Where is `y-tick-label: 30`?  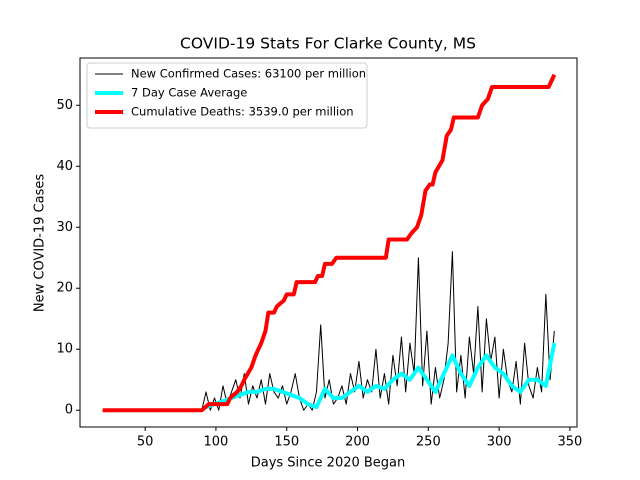
y-tick-label: 30 is located at coordinates (64, 227).